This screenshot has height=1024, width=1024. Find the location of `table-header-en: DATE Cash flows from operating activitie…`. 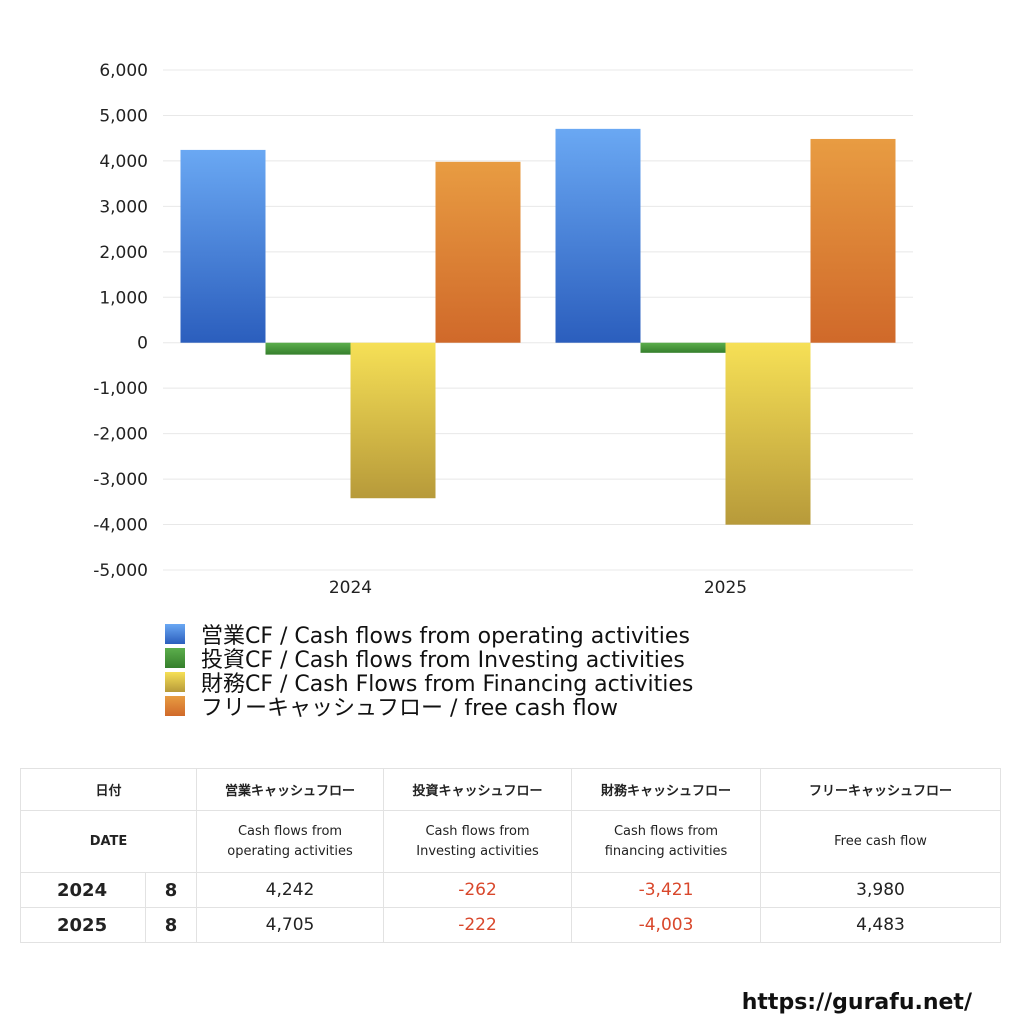

table-header-en: DATE Cash flows from operating activitie… is located at coordinates (510, 841).